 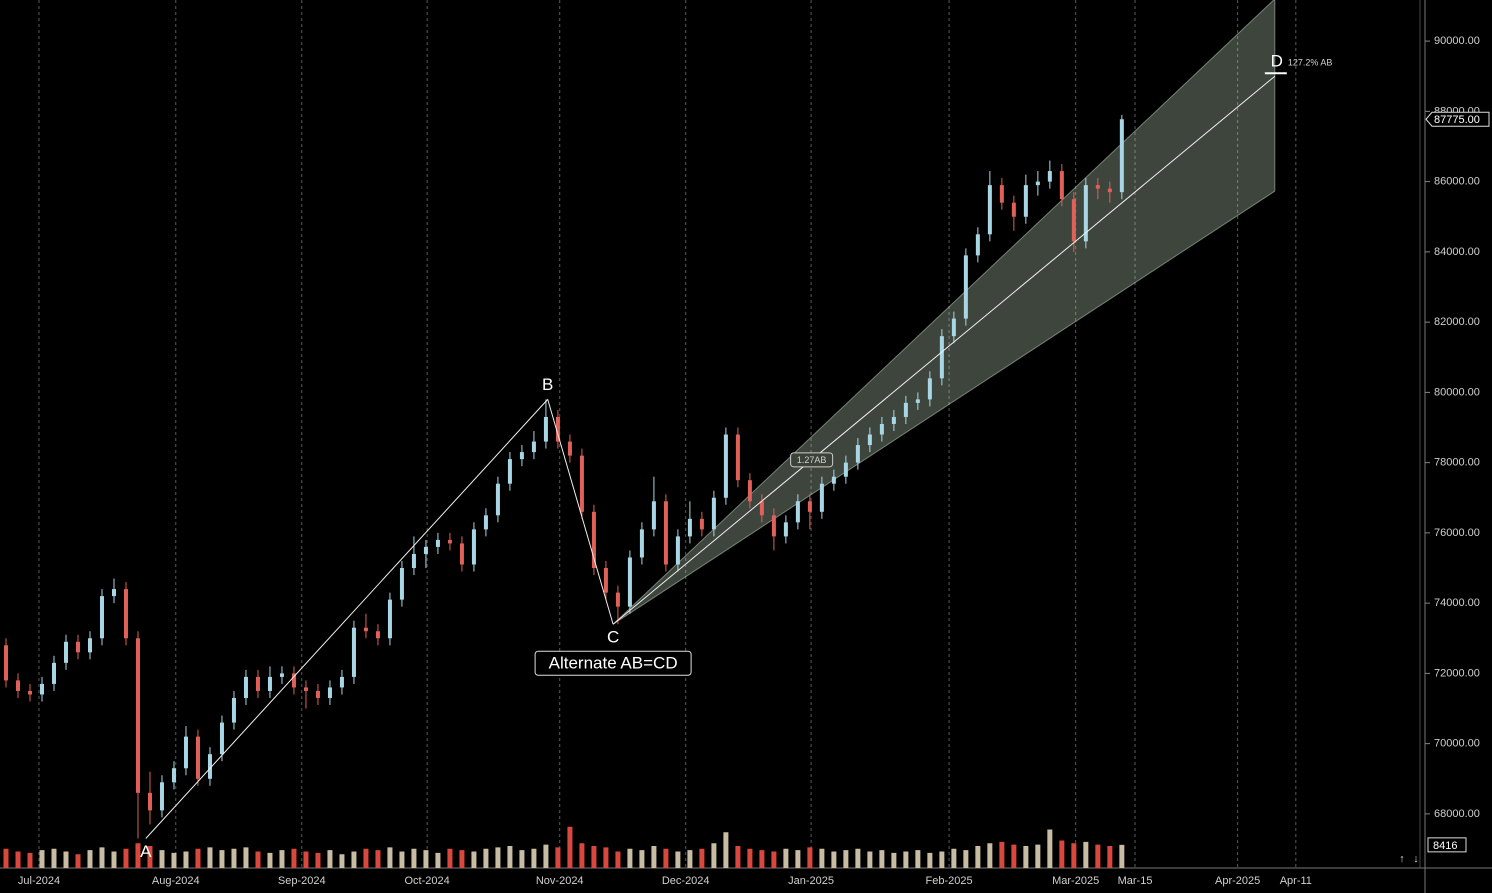 I want to click on x-tick-label: Sep-2024, so click(x=302, y=881).